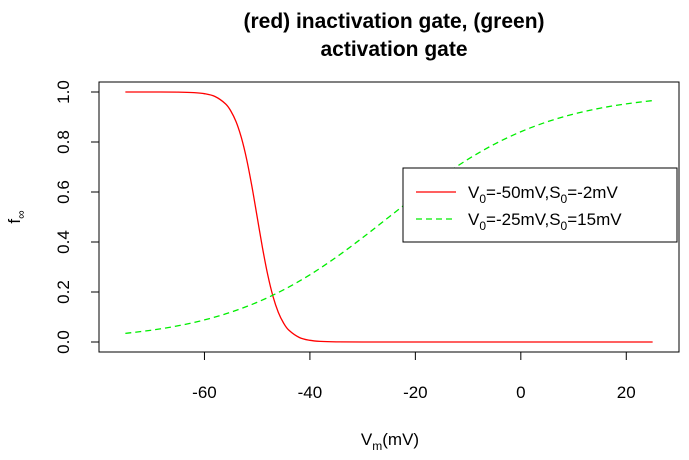 The width and height of the screenshot is (689, 460). What do you see at coordinates (77, 217) in the screenshot?
I see `y-axis: 0.0 0.2 0.4 0.6 0.8 1.0` at bounding box center [77, 217].